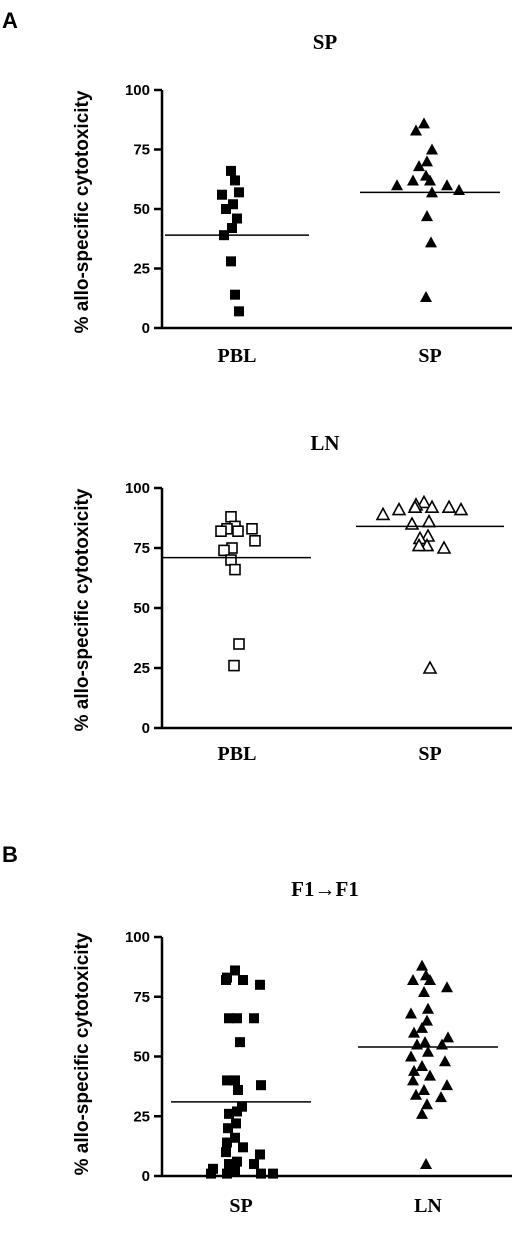 This screenshot has width=520, height=1240. What do you see at coordinates (325, 889) in the screenshot?
I see `chart-title: F1→F1` at bounding box center [325, 889].